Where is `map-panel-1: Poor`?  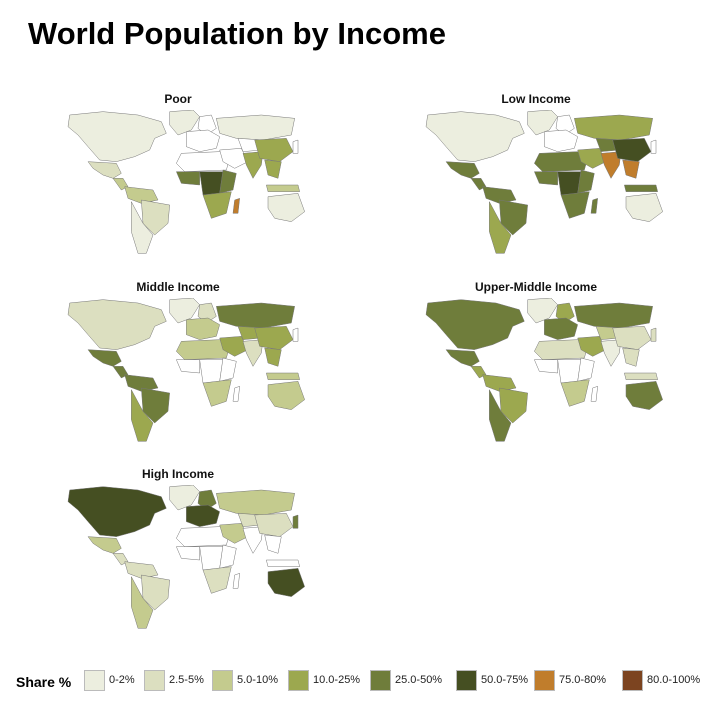
map-panel-1: Poor is located at coordinates (178, 179).